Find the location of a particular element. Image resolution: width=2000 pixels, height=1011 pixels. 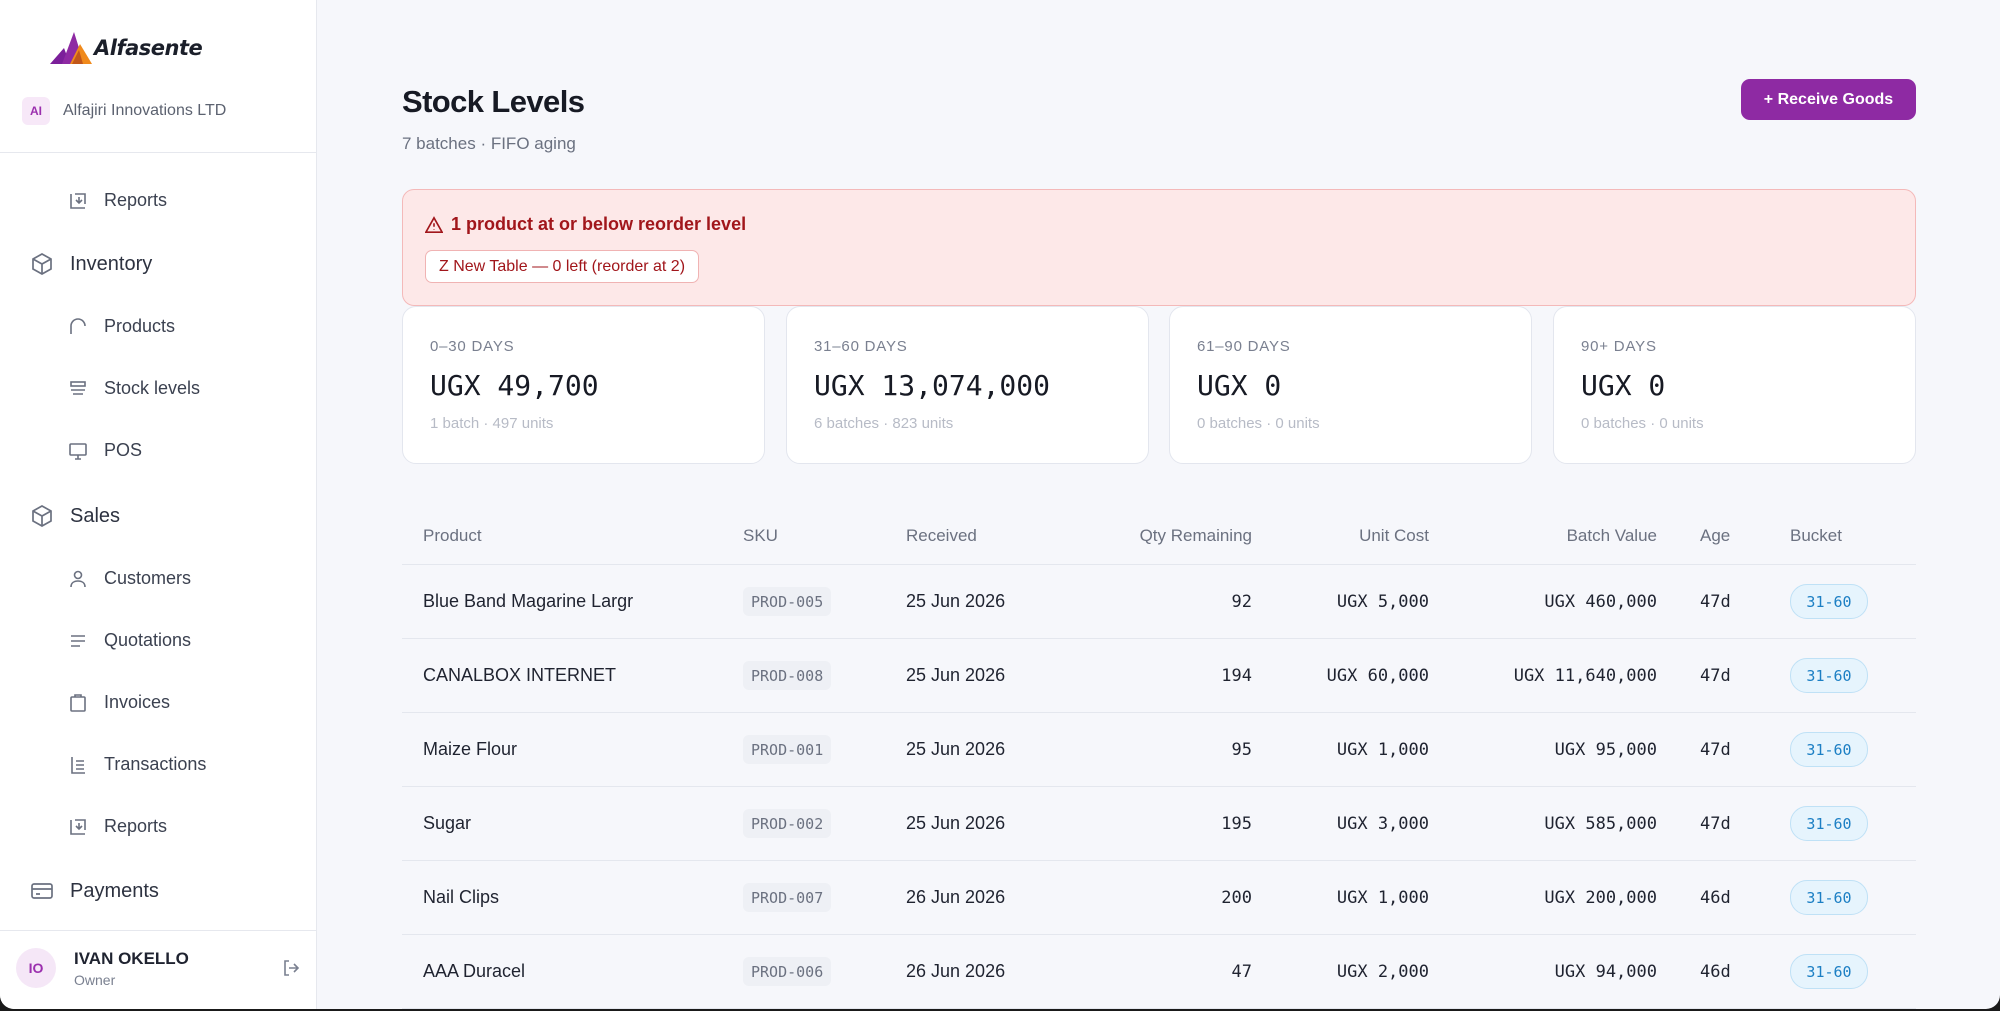

sidebar-item-invoices: Invoices is located at coordinates (119, 702).